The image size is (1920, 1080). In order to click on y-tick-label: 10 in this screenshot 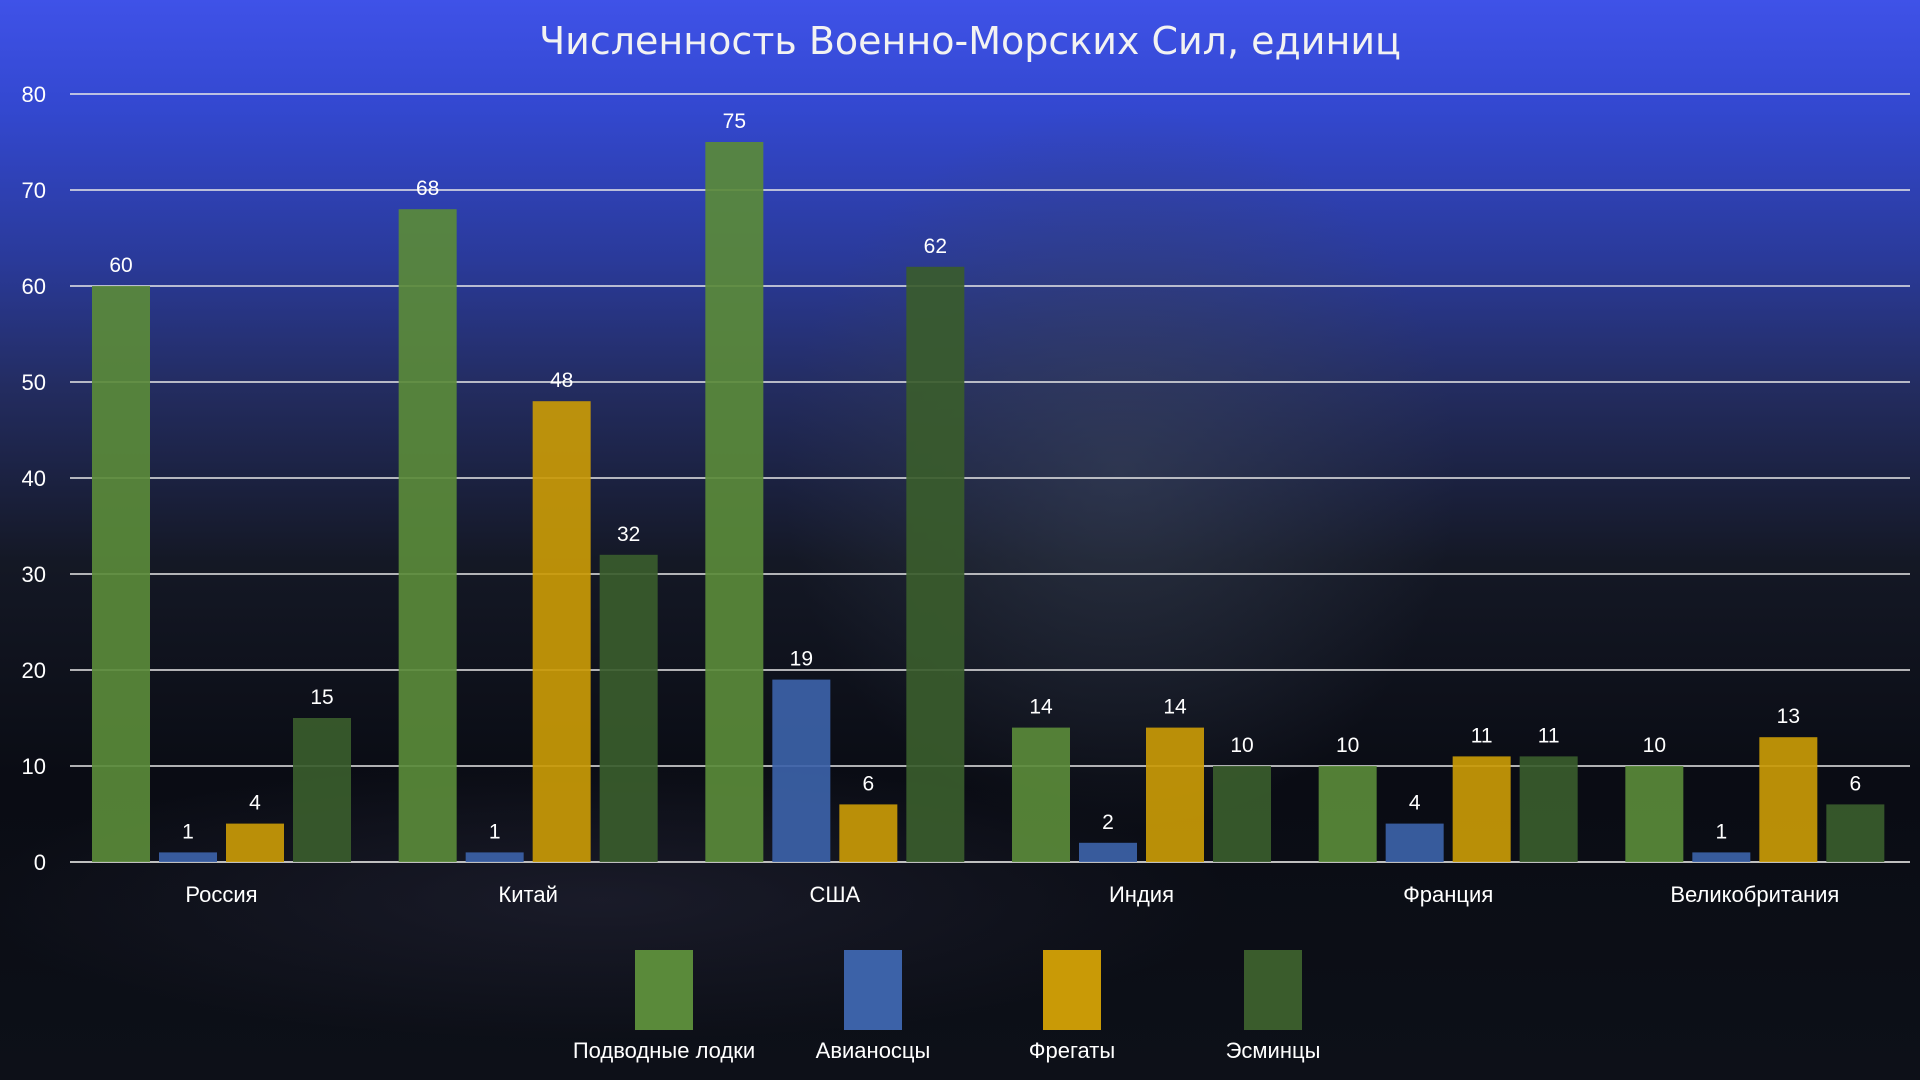, I will do `click(34, 766)`.